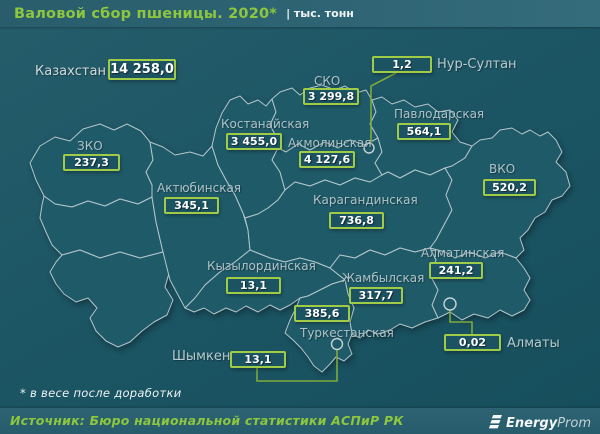 This screenshot has height=434, width=600. What do you see at coordinates (320, 13) in the screenshot?
I see `units-label: | тыс. тонн` at bounding box center [320, 13].